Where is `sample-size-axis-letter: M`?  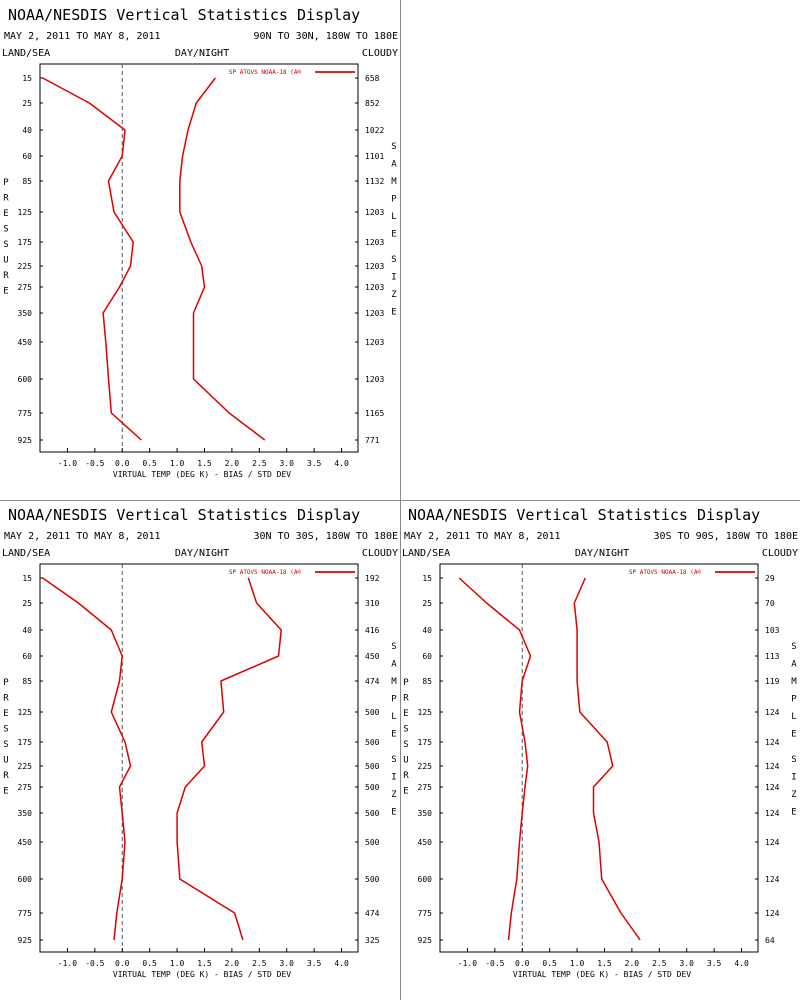
sample-size-axis-letter: M is located at coordinates (394, 682).